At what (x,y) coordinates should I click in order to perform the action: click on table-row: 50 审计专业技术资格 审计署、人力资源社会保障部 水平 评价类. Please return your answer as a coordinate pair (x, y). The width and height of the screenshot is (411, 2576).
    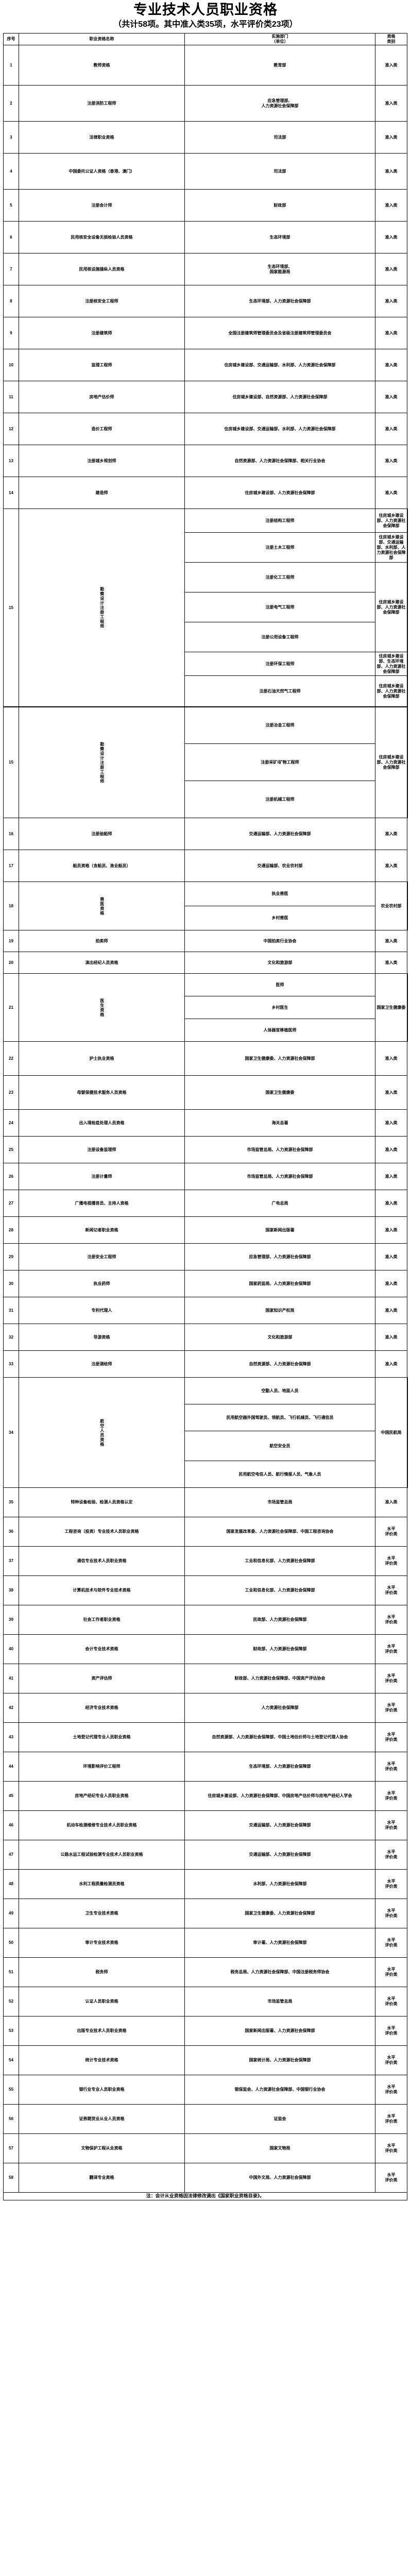
    Looking at the image, I should click on (205, 1943).